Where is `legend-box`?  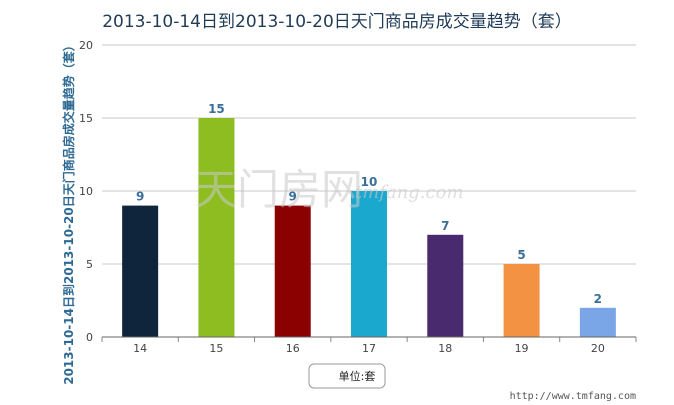 legend-box is located at coordinates (347, 376).